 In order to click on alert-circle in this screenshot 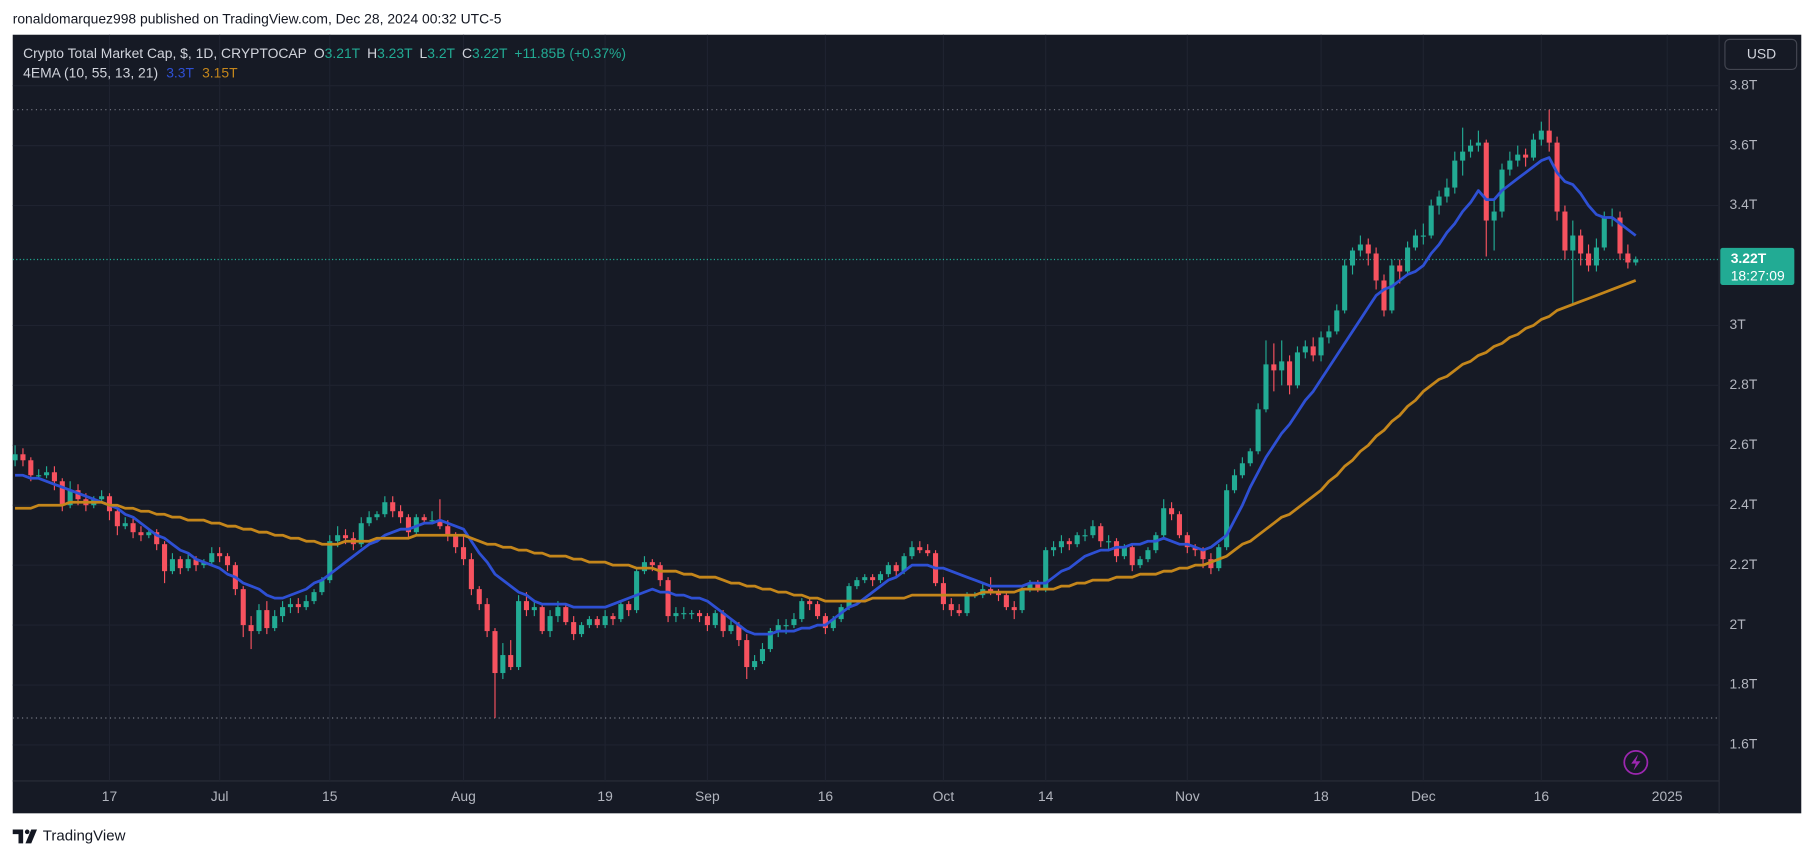, I will do `click(1636, 762)`.